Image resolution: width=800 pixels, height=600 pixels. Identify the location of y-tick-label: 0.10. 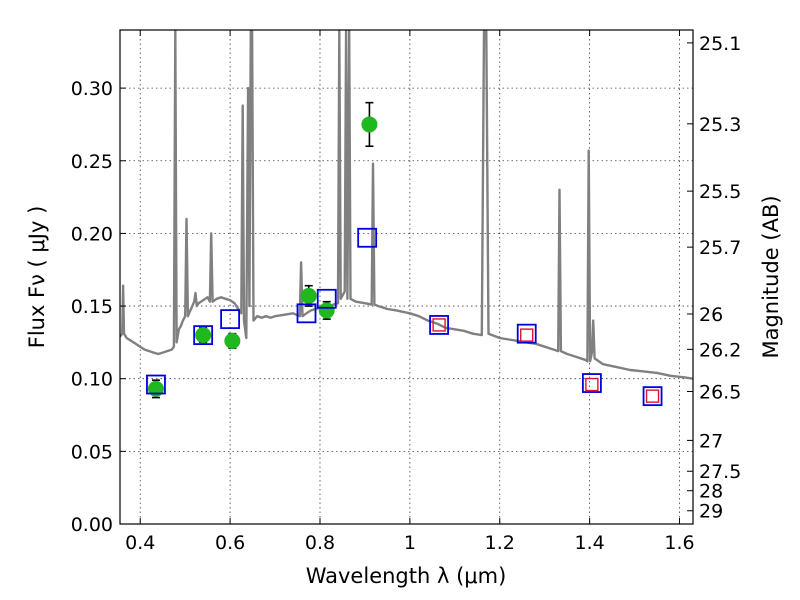
(92, 380).